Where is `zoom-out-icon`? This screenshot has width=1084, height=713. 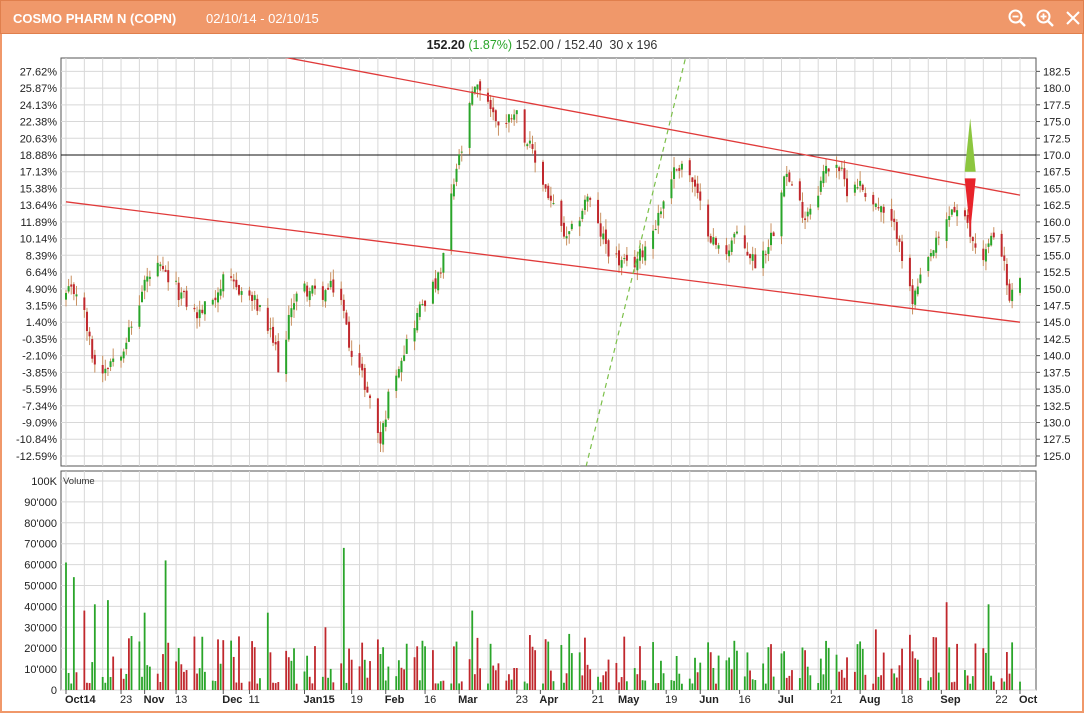 zoom-out-icon is located at coordinates (1017, 18).